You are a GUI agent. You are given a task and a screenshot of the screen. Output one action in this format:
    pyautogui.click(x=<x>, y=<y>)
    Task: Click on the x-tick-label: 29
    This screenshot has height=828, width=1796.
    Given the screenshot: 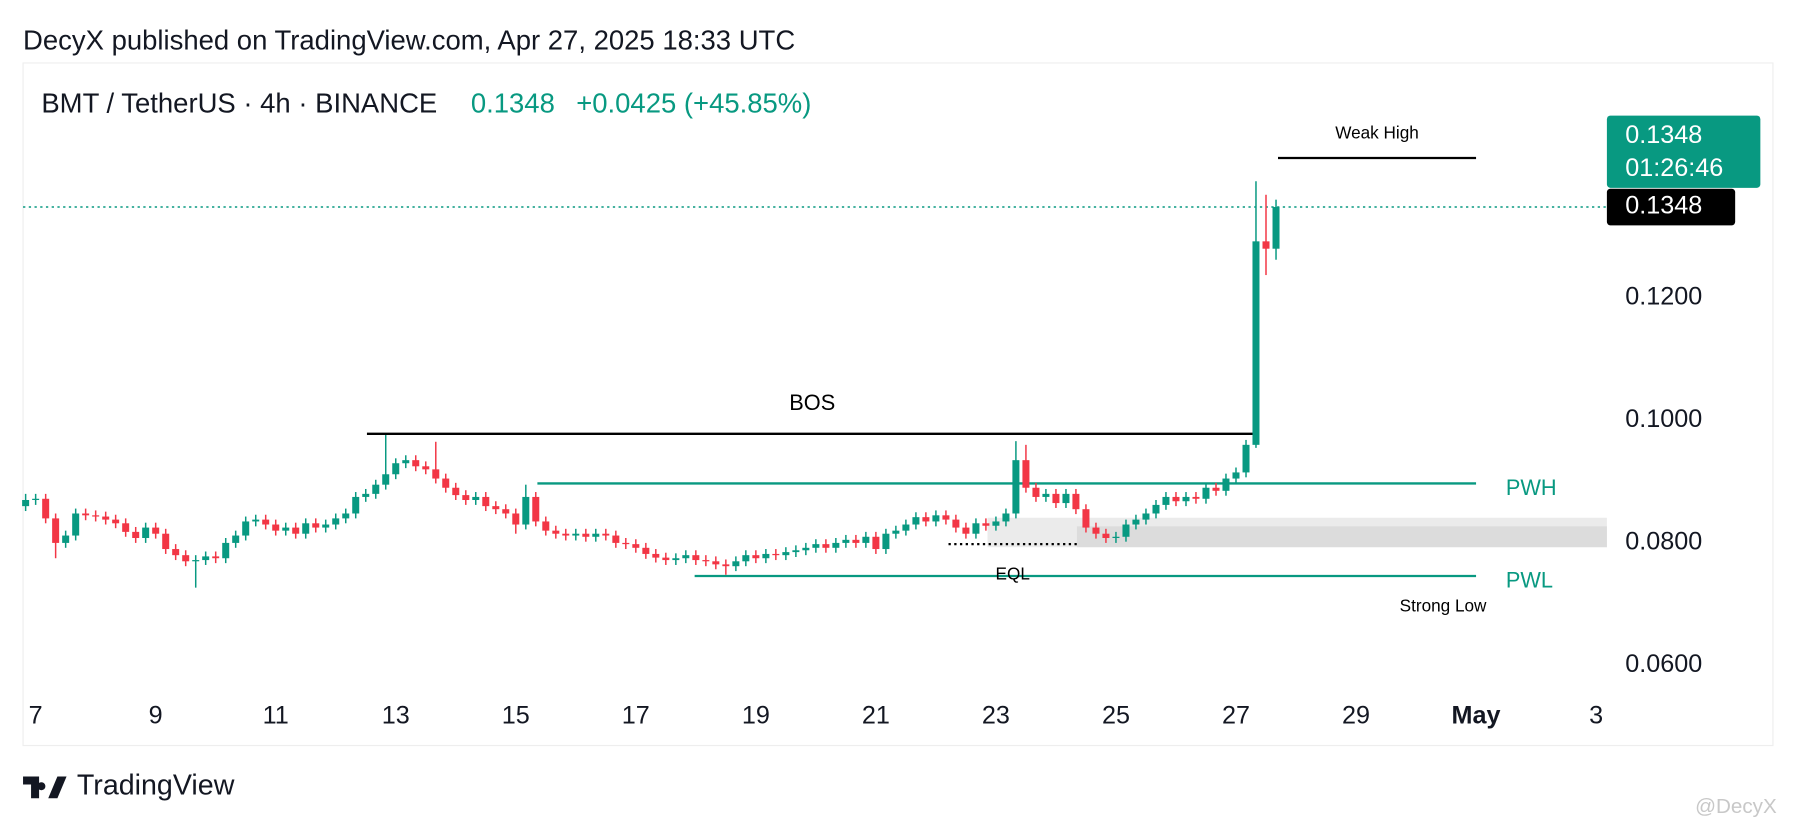 What is the action you would take?
    pyautogui.click(x=1356, y=716)
    